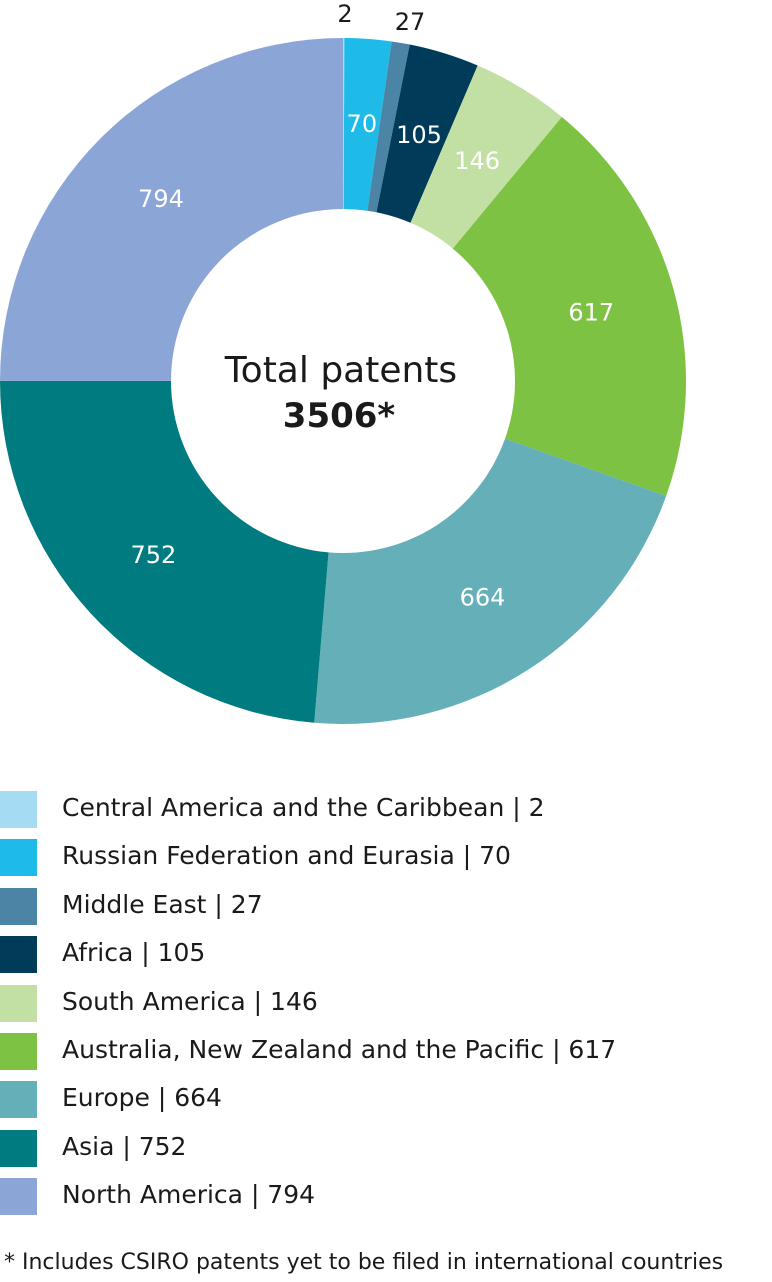  What do you see at coordinates (419, 135) in the screenshot?
I see `slice-value-label-3: 105` at bounding box center [419, 135].